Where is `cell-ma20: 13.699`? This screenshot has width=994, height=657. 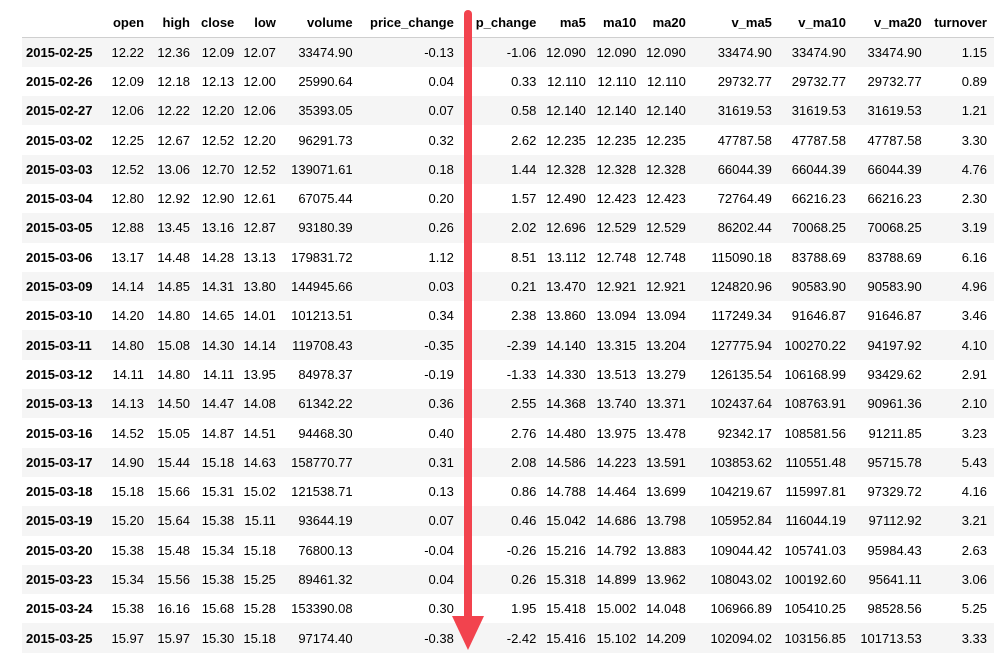
cell-ma20: 13.699 is located at coordinates (666, 492).